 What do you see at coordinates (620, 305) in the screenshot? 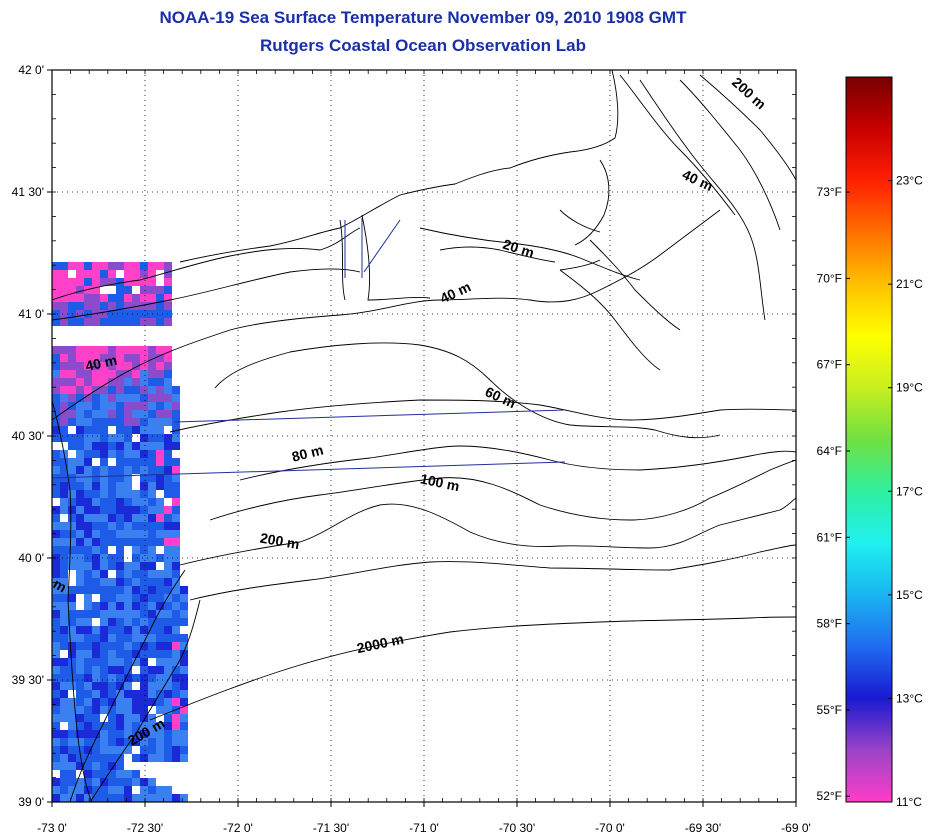
I see `contour-nantucket-shoals` at bounding box center [620, 305].